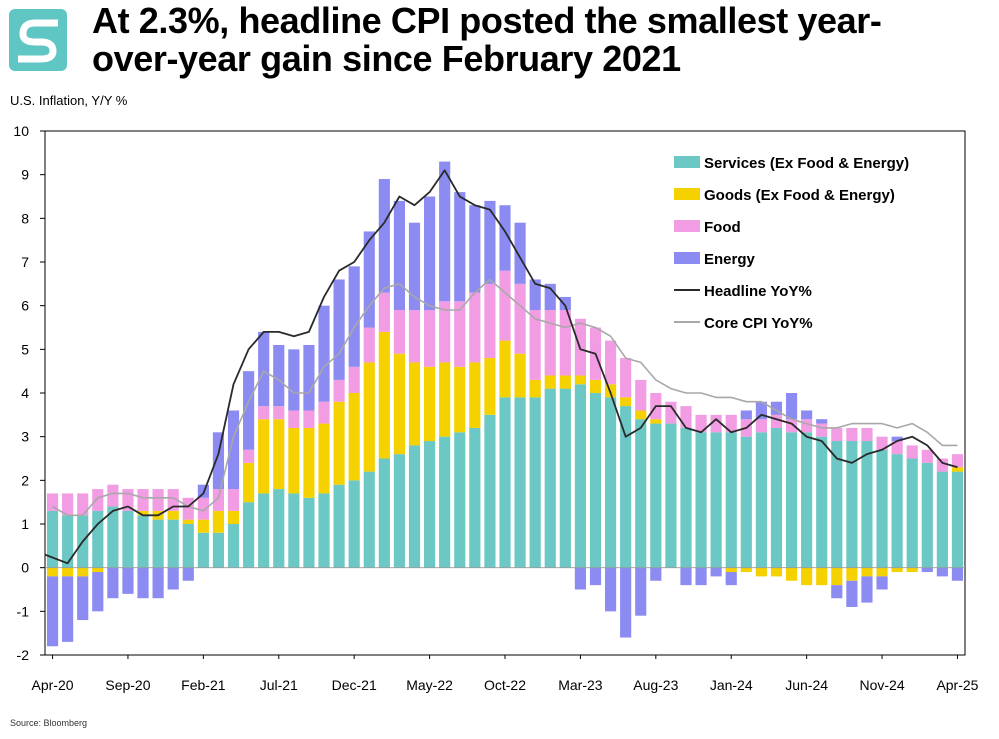 The width and height of the screenshot is (999, 739). I want to click on s-swoosh-logo-icon, so click(38, 40).